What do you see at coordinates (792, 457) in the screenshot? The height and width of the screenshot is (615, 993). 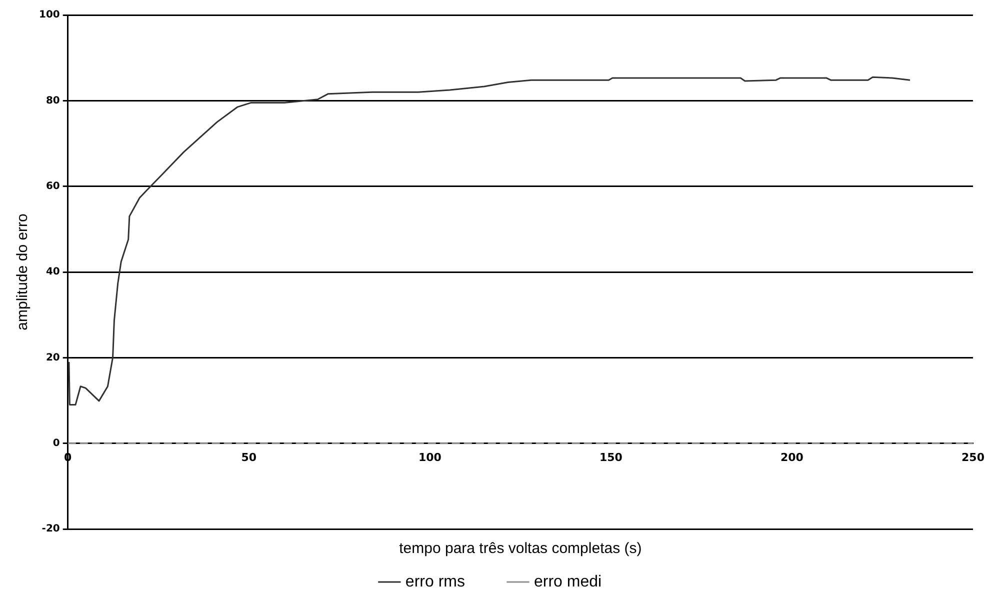 I see `x-tick-label: 200` at bounding box center [792, 457].